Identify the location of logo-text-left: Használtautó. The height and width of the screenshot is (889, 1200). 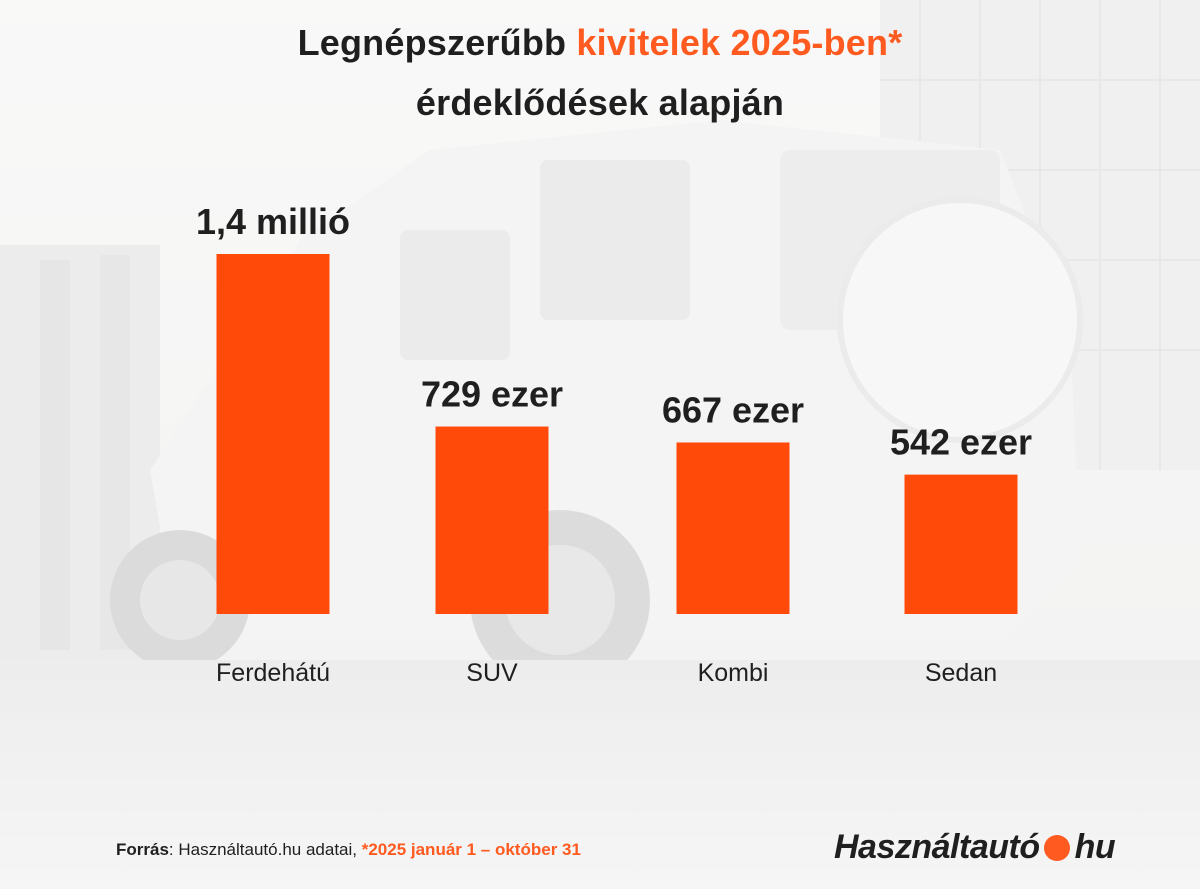
(937, 847).